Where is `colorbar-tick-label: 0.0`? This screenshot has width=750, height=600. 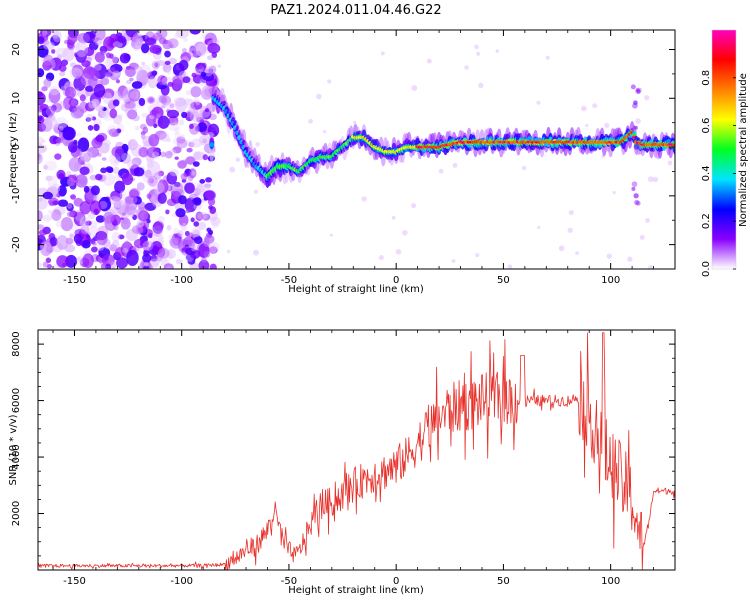 colorbar-tick-label: 0.0 is located at coordinates (706, 269).